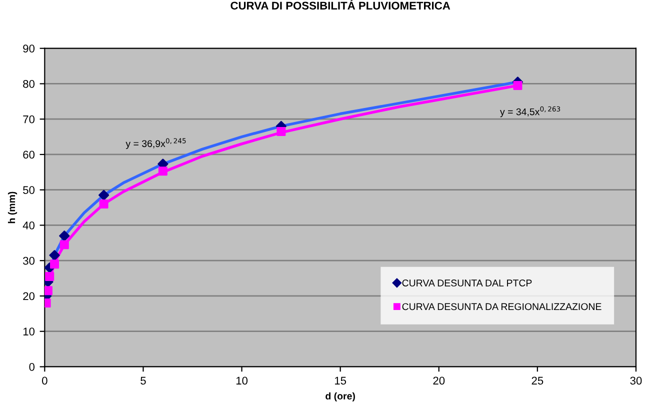  What do you see at coordinates (13, 208) in the screenshot?
I see `y-axis-title: h (mm)` at bounding box center [13, 208].